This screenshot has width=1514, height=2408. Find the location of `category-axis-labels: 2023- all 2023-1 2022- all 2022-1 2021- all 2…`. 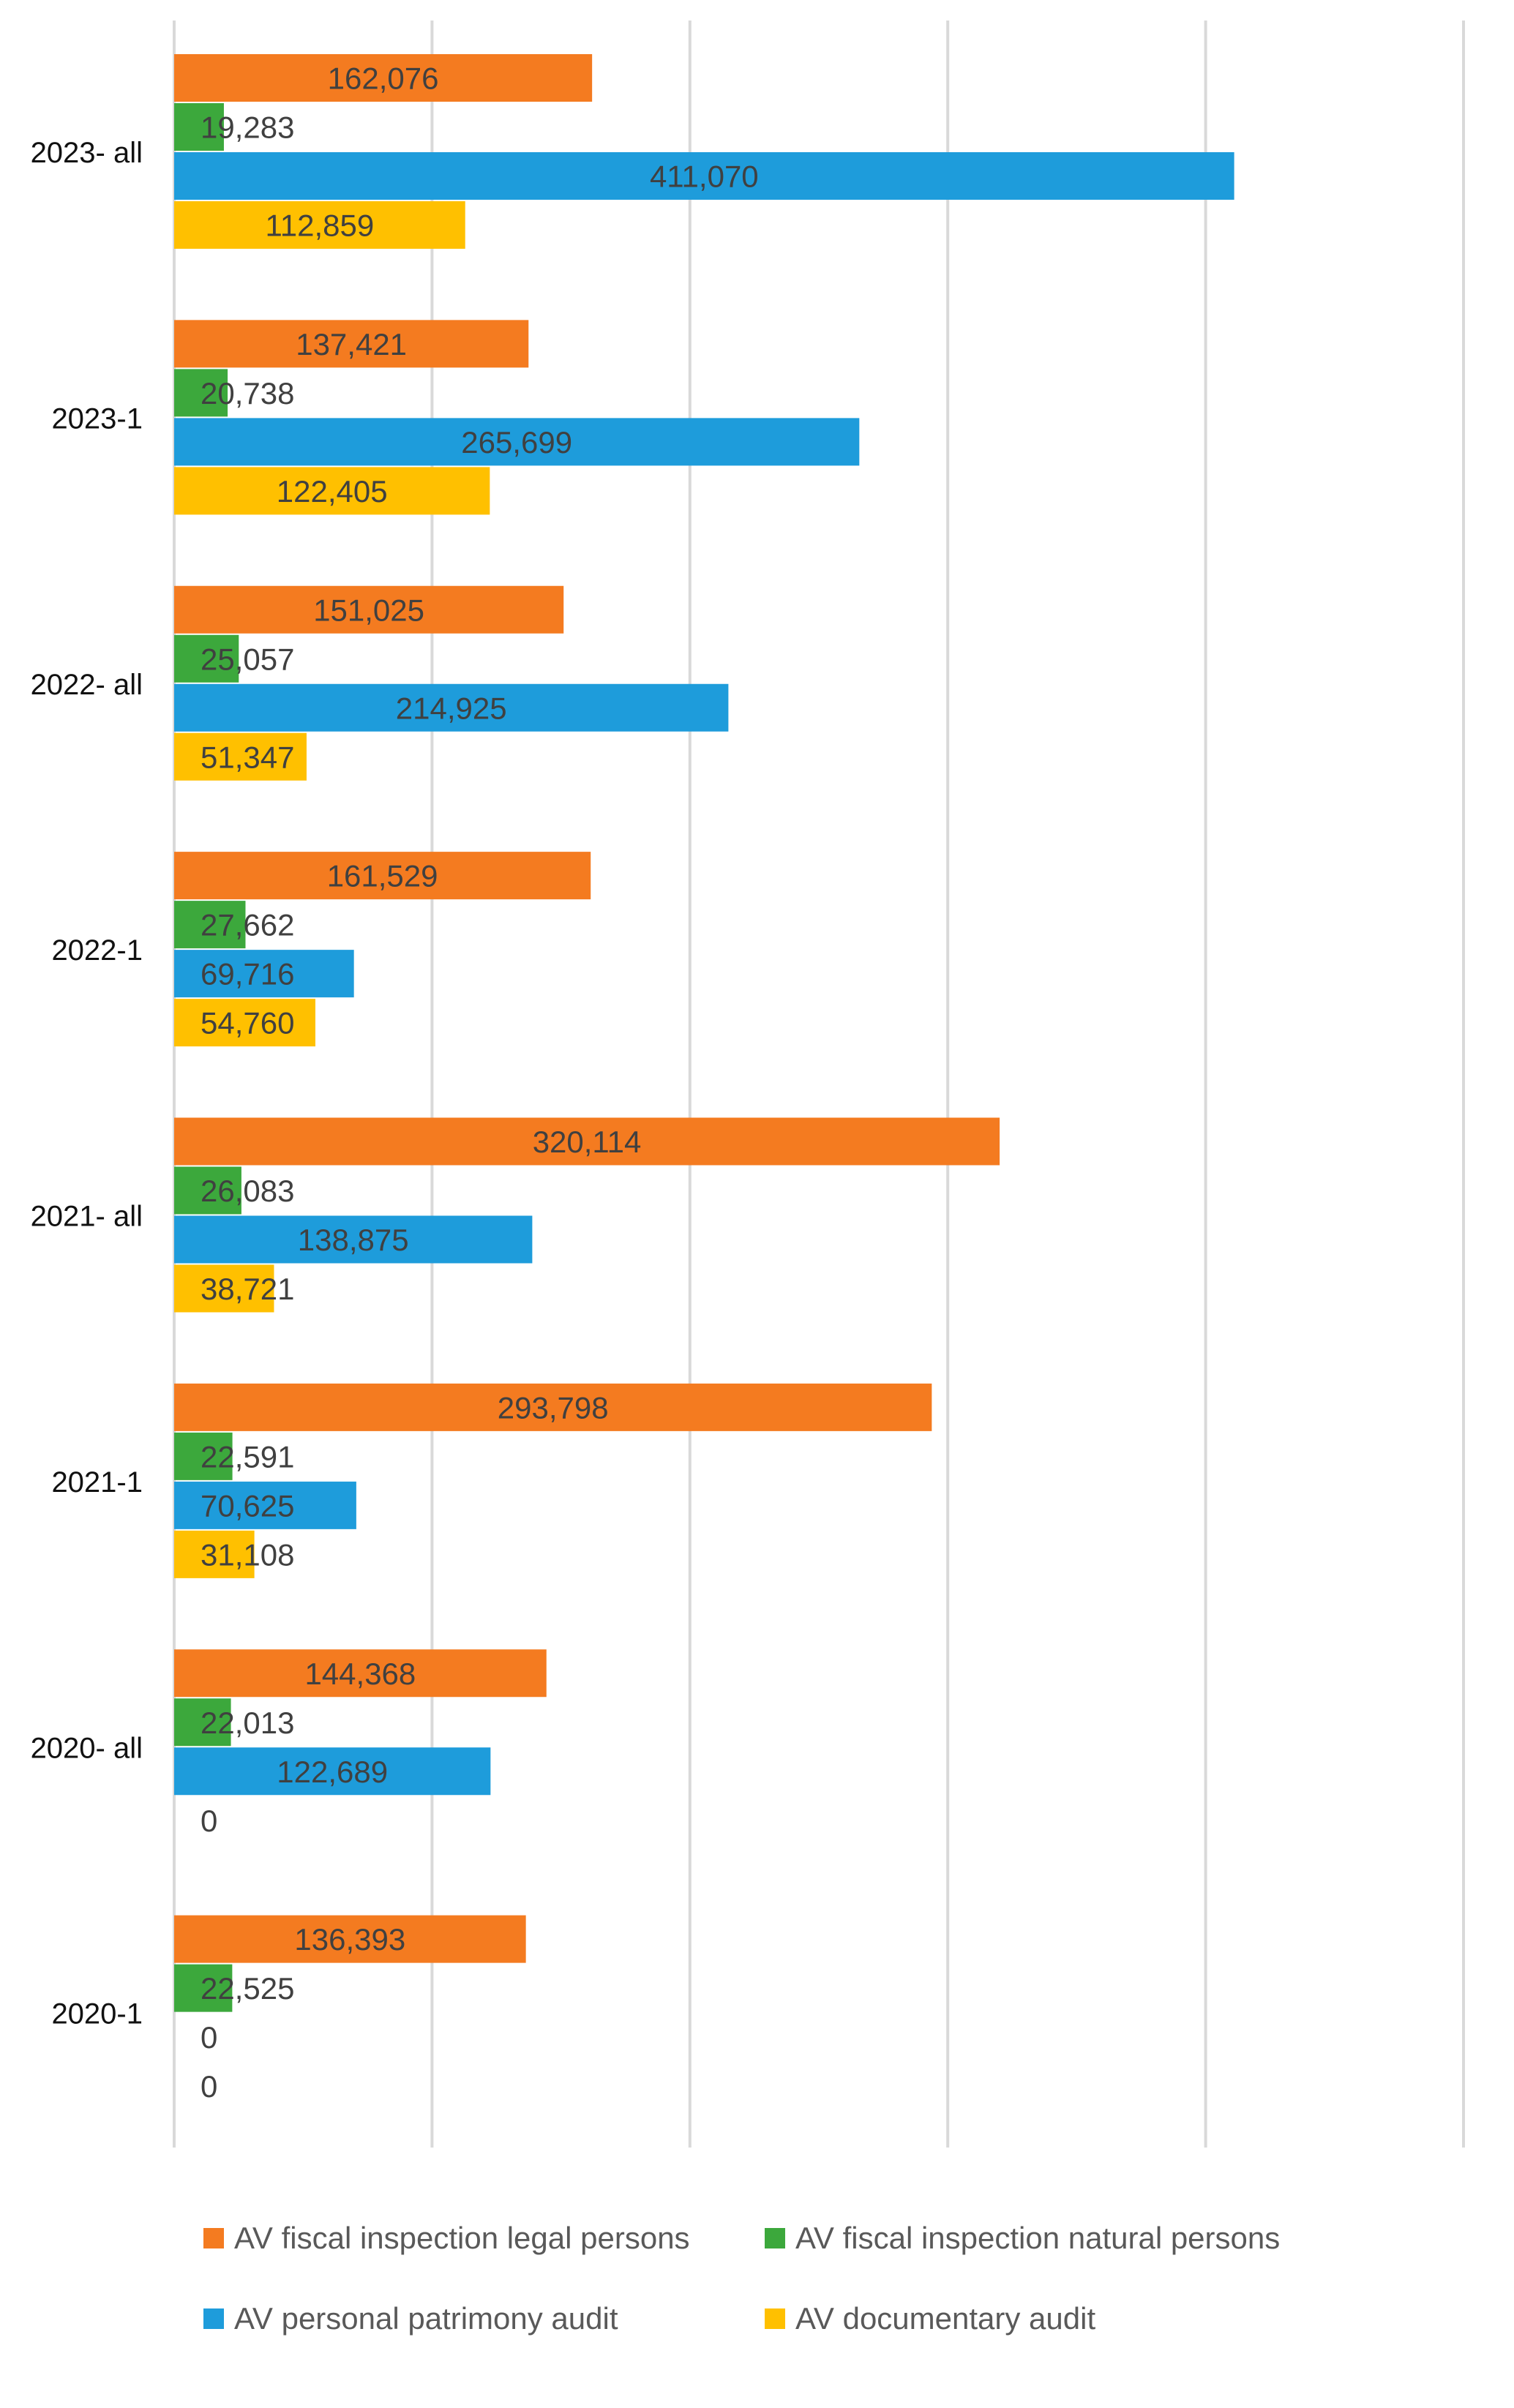

category-axis-labels: 2023- all 2023-1 2022- all 2022-1 2021- all 2… is located at coordinates (87, 1083).